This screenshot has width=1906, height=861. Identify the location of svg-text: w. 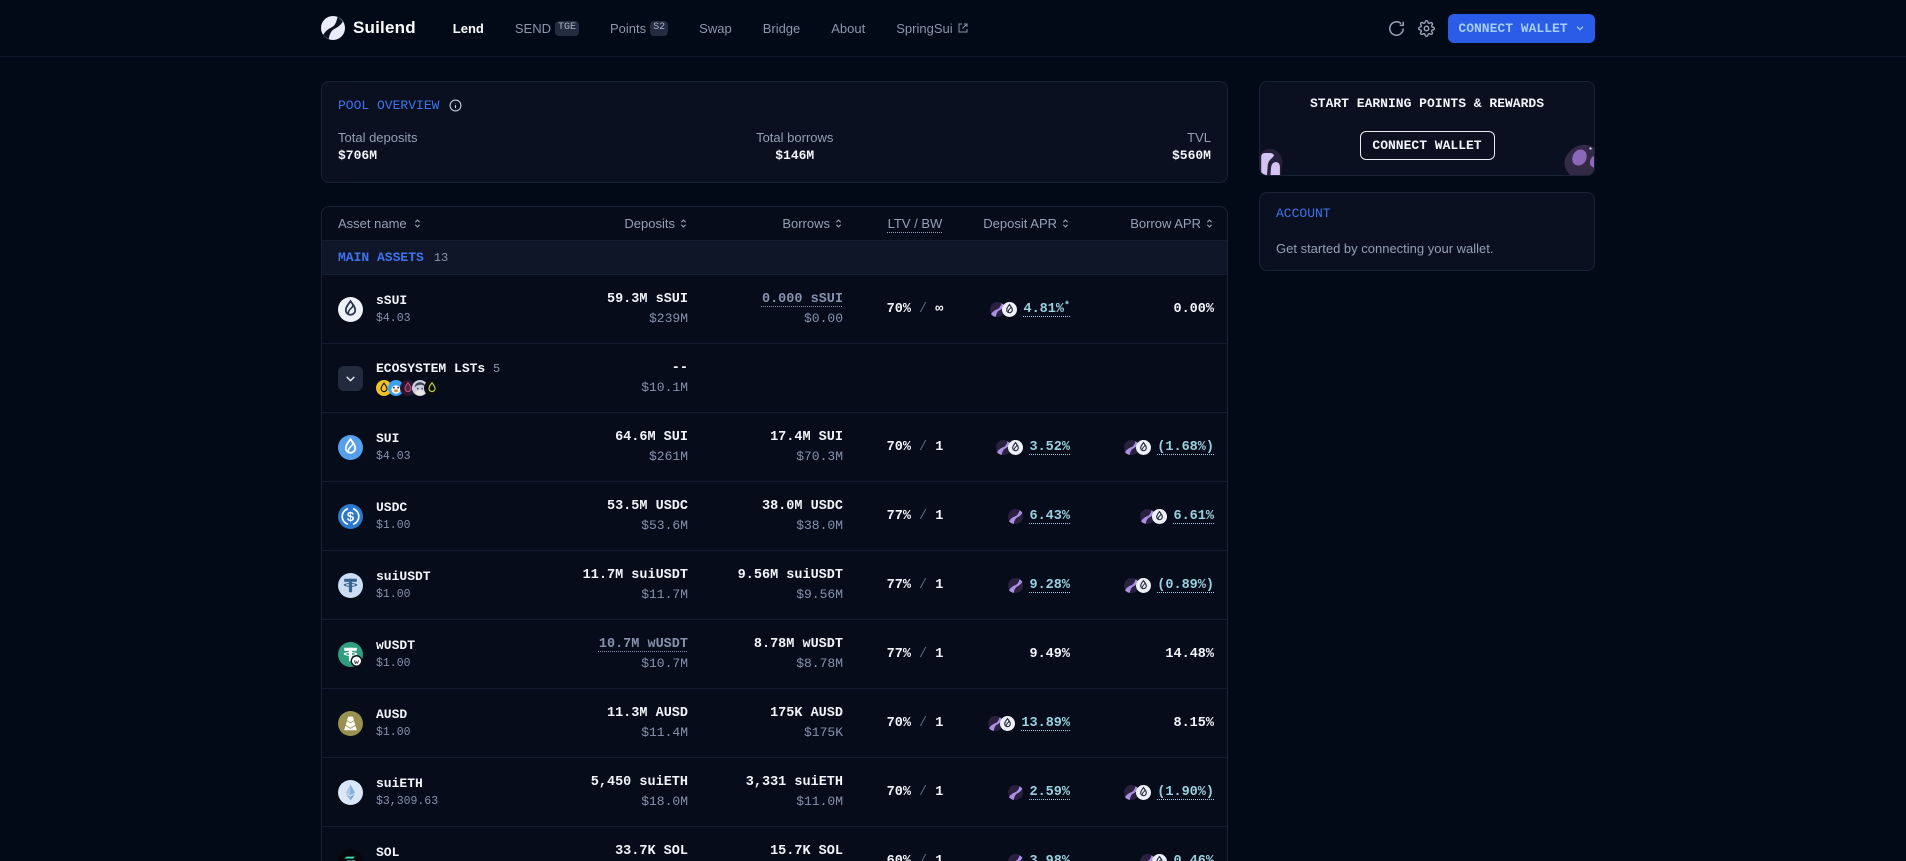
(357, 661).